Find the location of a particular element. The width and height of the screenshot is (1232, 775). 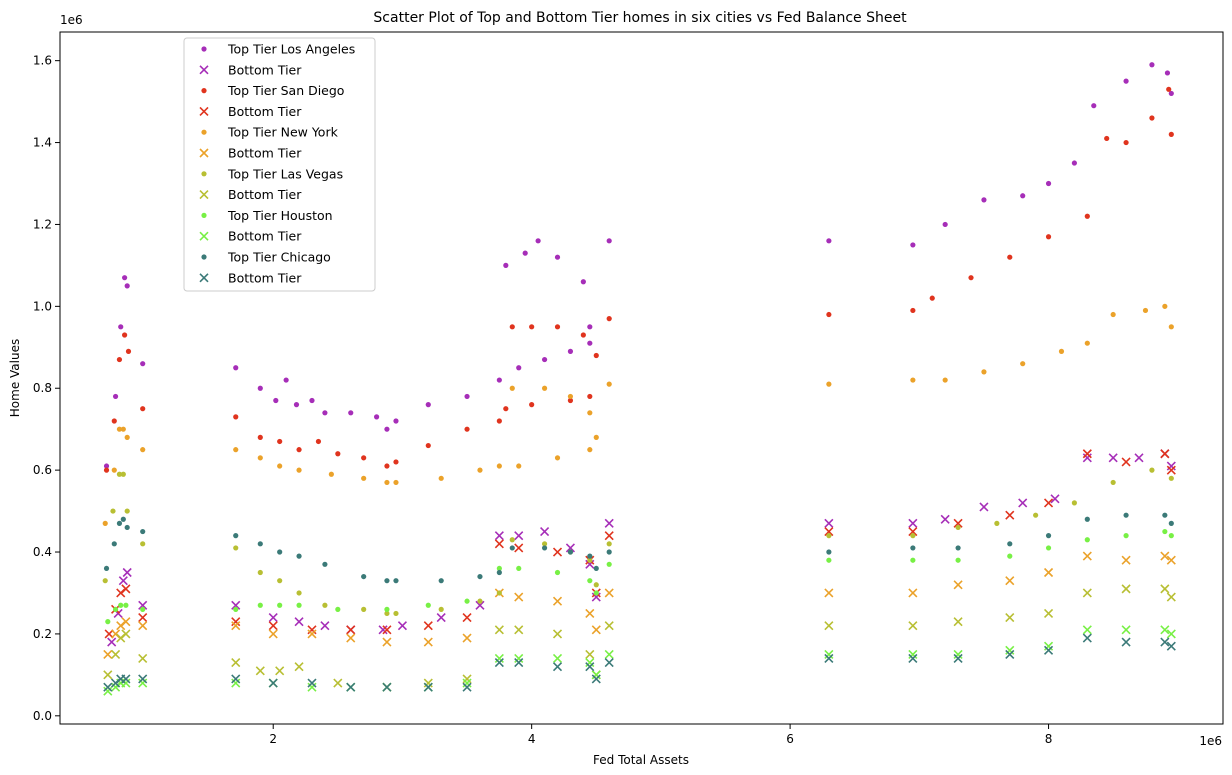

legend-label: Top Tier Chicago is located at coordinates (279, 257).